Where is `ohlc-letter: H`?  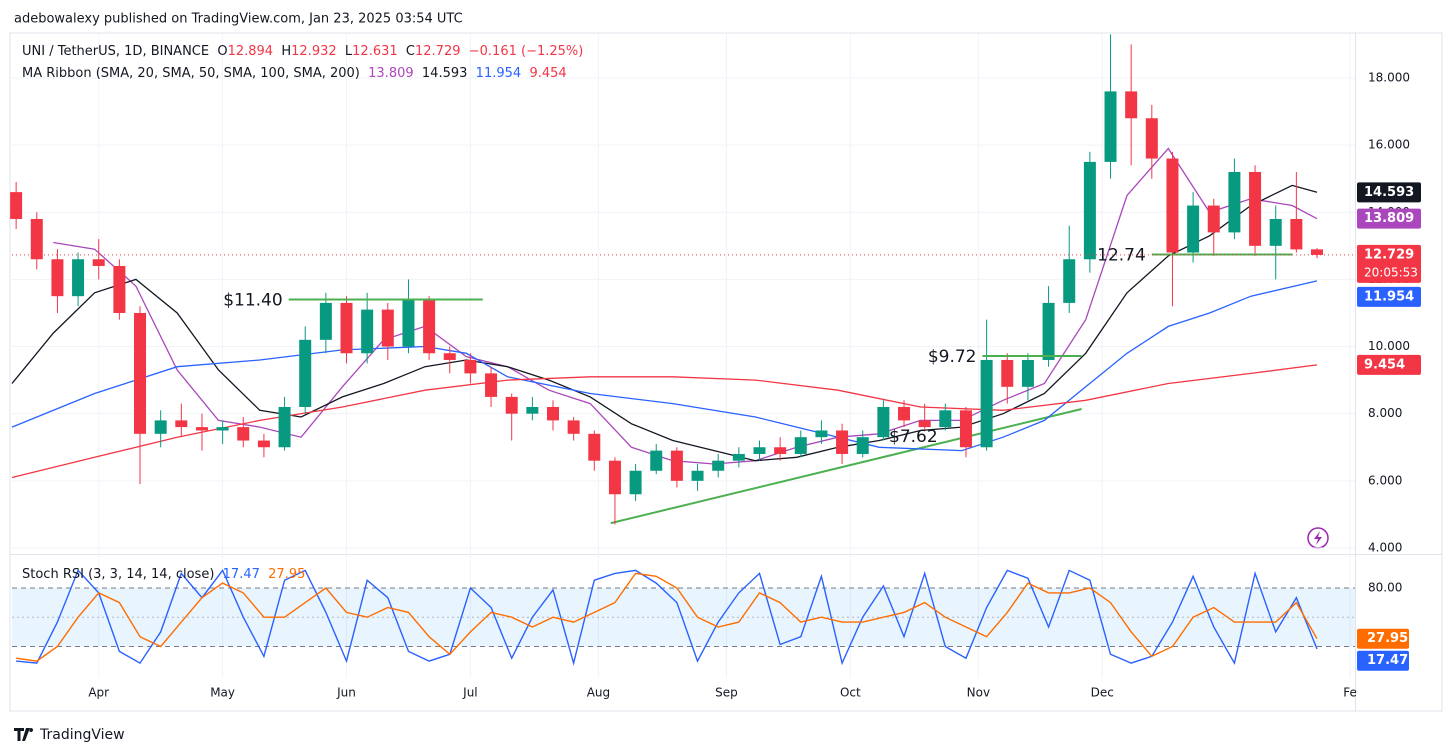
ohlc-letter: H is located at coordinates (286, 51).